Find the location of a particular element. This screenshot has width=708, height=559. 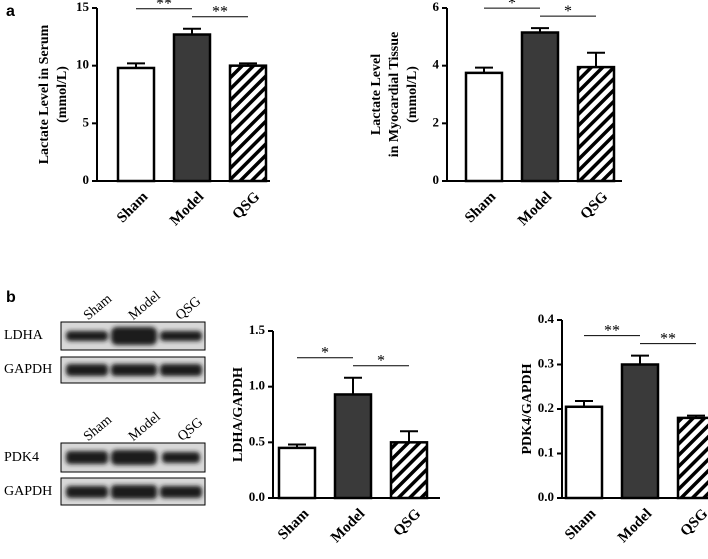

y-tick-label: 1.0 is located at coordinates (257, 385).